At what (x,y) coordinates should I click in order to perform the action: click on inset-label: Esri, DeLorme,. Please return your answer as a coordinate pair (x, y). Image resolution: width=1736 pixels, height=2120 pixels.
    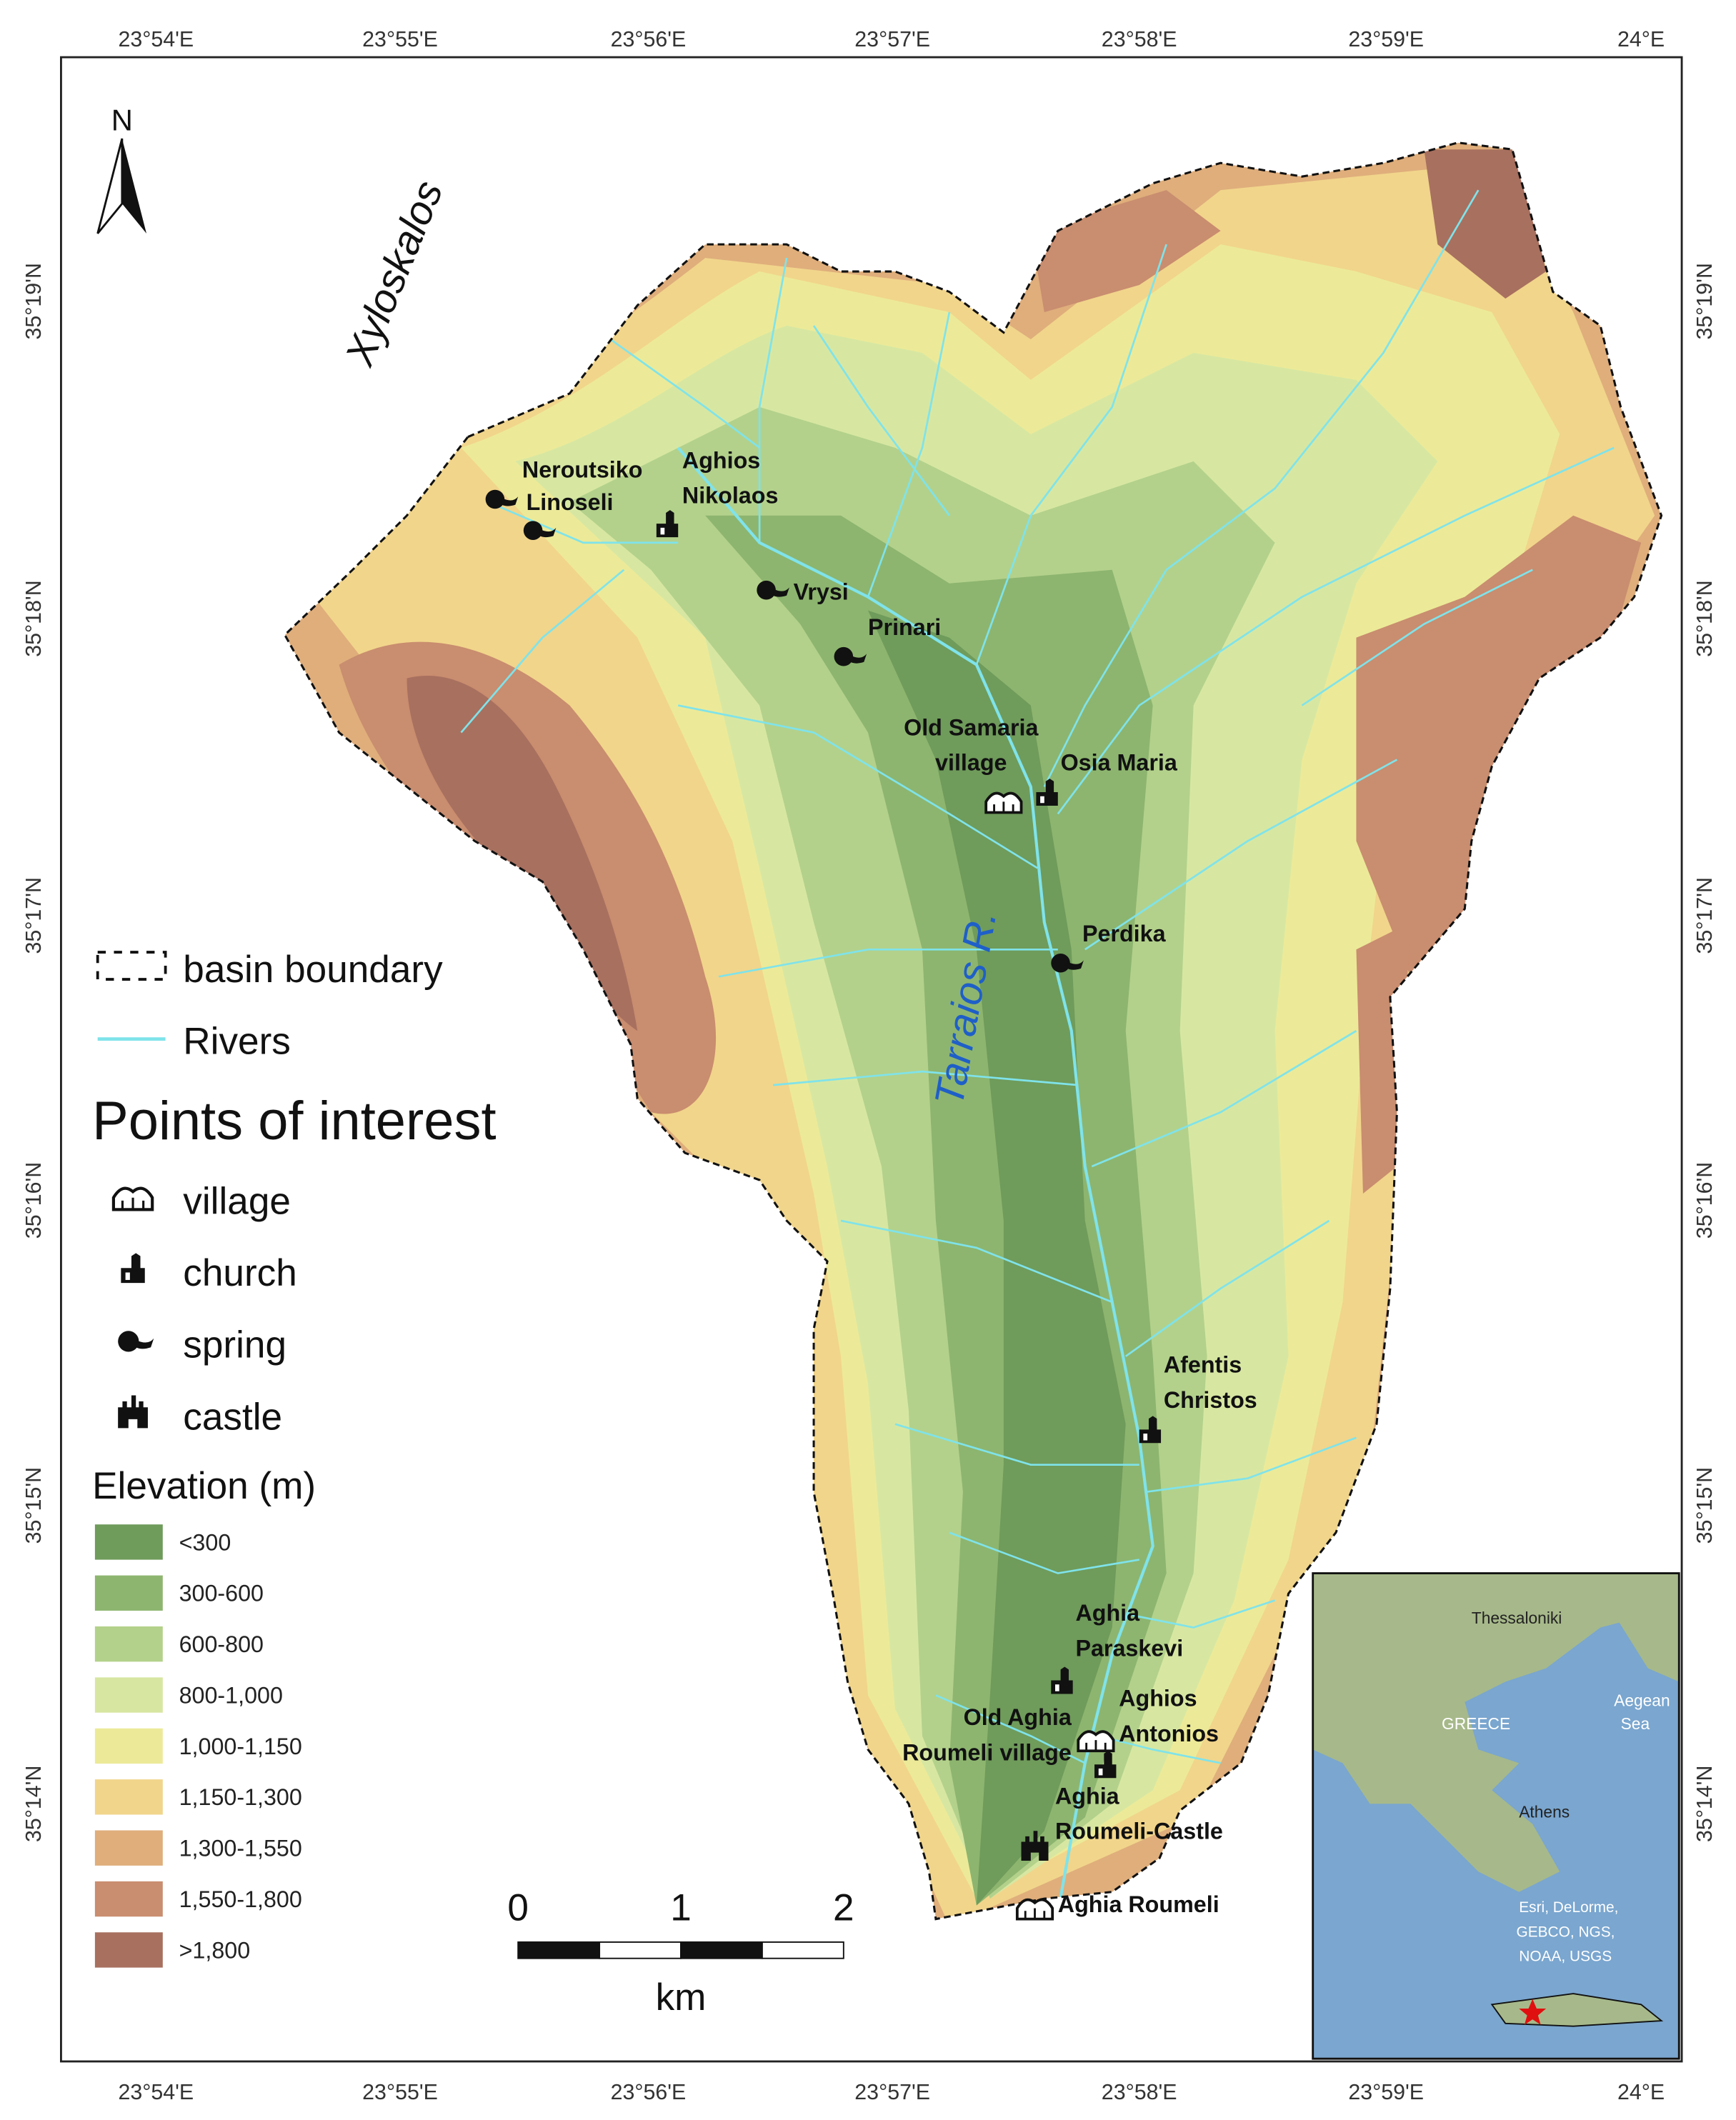
    Looking at the image, I should click on (1568, 1907).